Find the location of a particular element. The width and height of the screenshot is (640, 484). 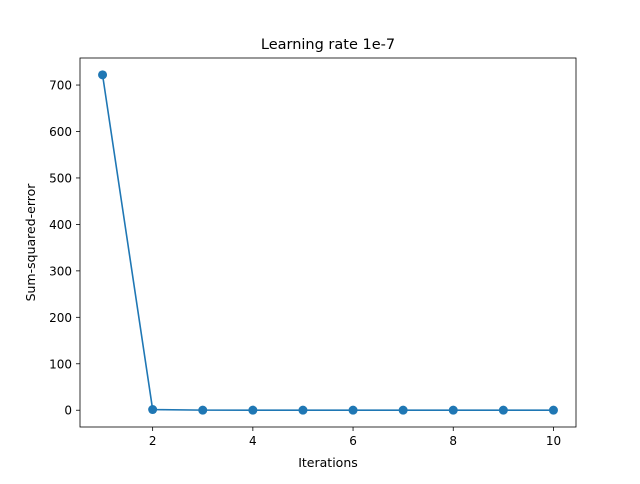

y-tick-label: 200 is located at coordinates (60, 318).